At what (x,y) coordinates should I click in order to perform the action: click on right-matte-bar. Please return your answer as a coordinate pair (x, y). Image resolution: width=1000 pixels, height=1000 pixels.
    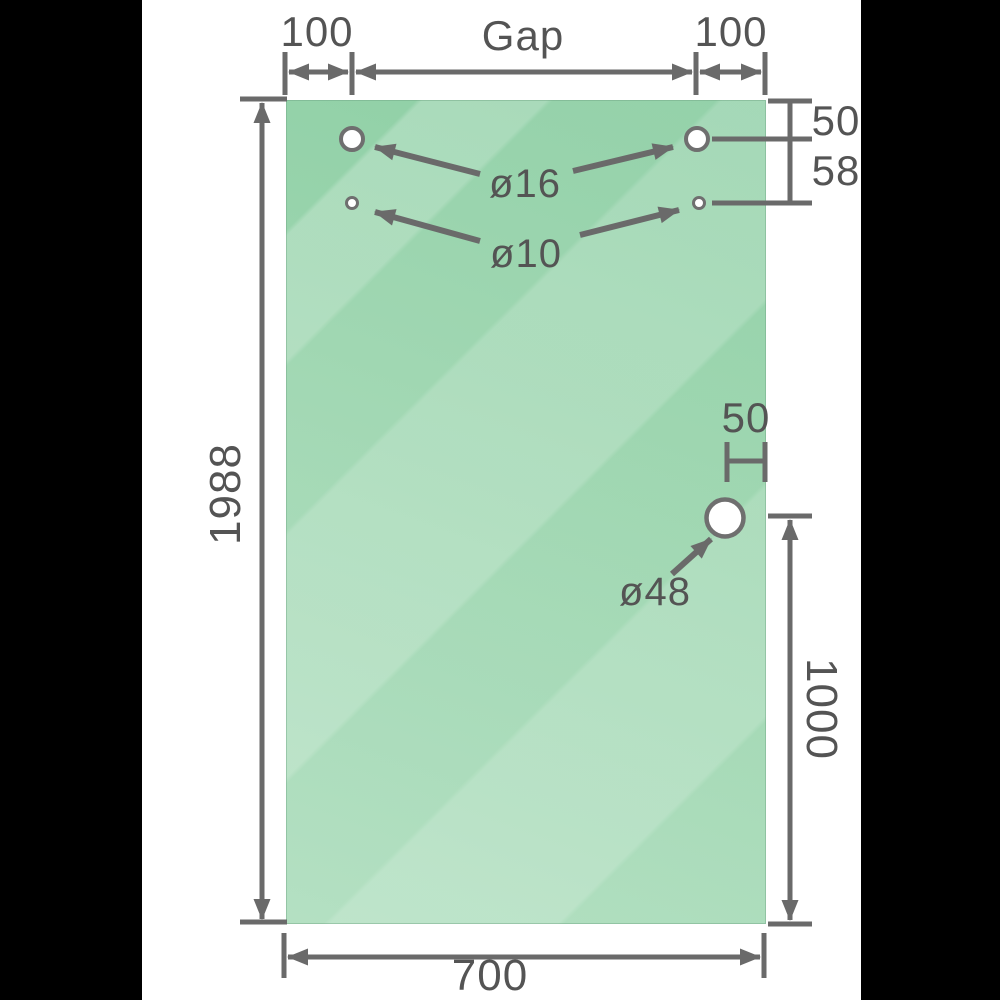
    Looking at the image, I should click on (930, 500).